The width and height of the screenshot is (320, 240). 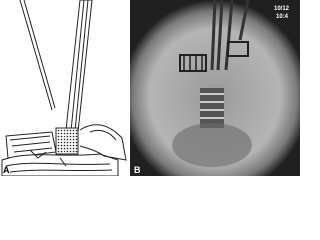 What do you see at coordinates (282, 9) in the screenshot?
I see `timestamp: 10/12` at bounding box center [282, 9].